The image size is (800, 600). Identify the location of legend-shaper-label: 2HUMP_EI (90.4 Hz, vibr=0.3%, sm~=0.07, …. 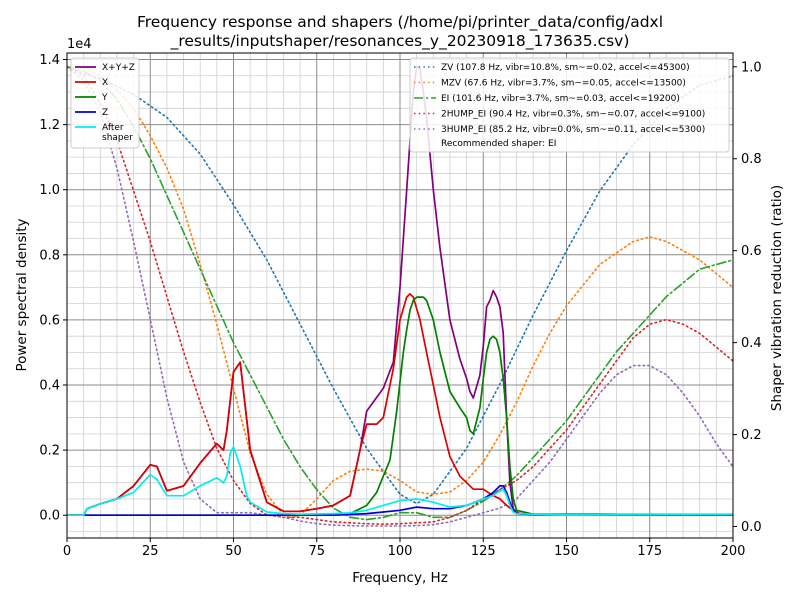
(573, 115).